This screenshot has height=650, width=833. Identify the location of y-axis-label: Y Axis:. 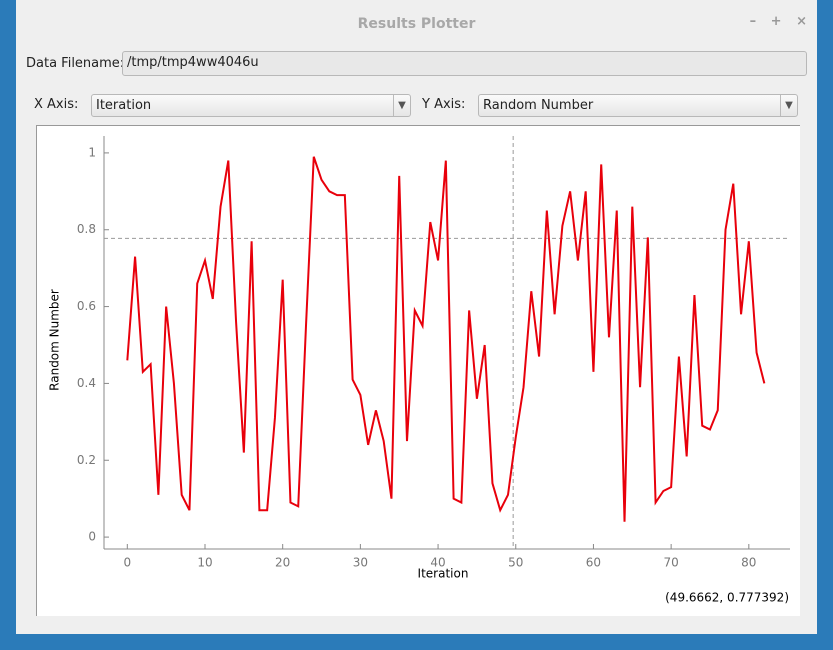
(444, 104).